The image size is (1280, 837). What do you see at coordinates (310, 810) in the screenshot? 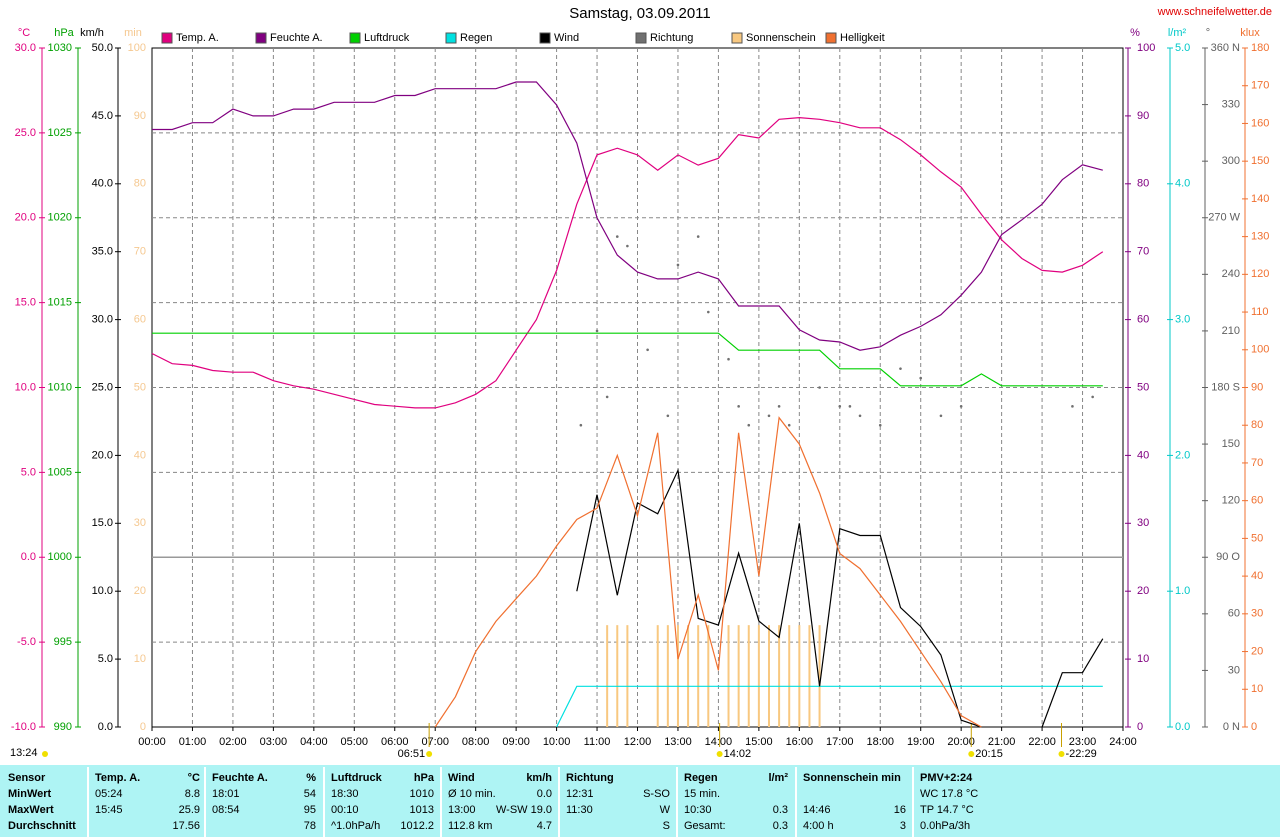
I see `table-cell: 95` at bounding box center [310, 810].